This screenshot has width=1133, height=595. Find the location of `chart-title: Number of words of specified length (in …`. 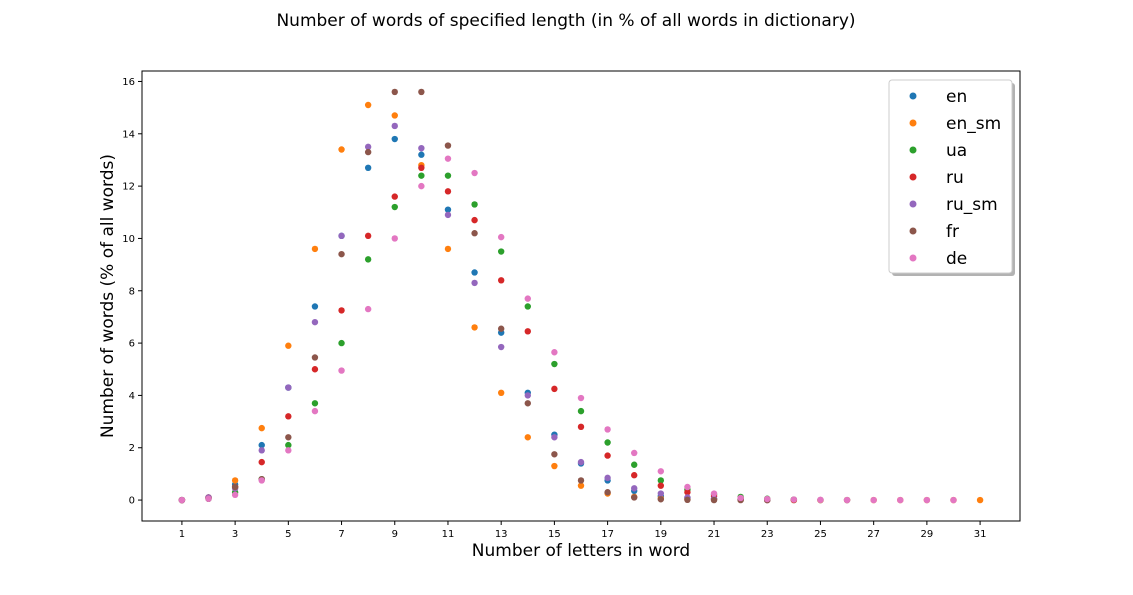

chart-title: Number of words of specified length (in … is located at coordinates (565, 21).